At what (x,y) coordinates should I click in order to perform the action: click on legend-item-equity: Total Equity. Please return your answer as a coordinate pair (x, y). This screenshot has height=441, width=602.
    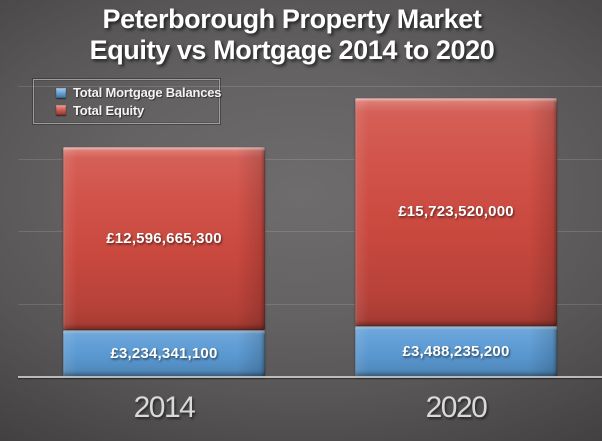
    Looking at the image, I should click on (137, 110).